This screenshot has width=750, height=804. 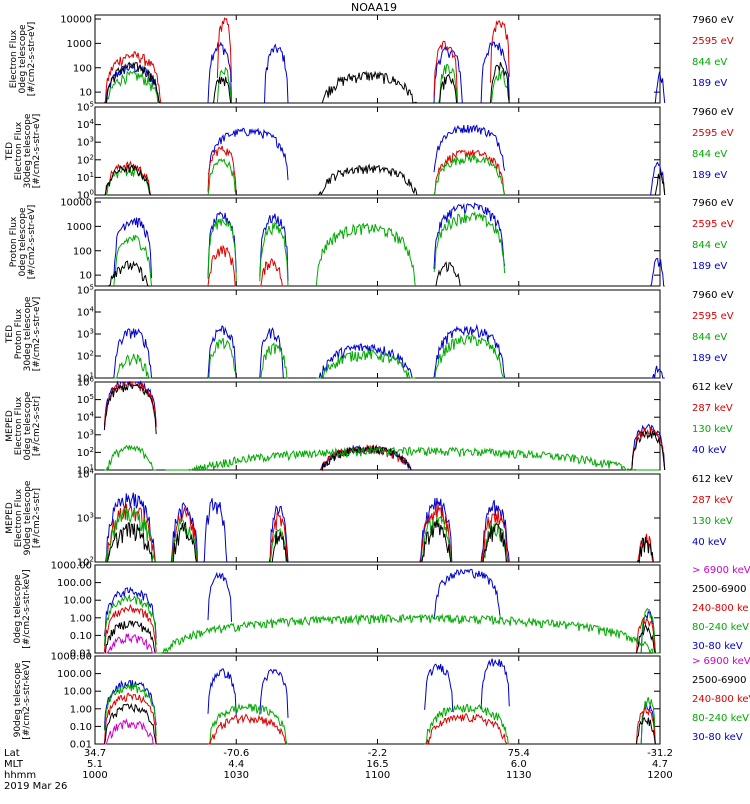 I want to click on hhmm-tick-label: 1200, so click(x=659, y=775).